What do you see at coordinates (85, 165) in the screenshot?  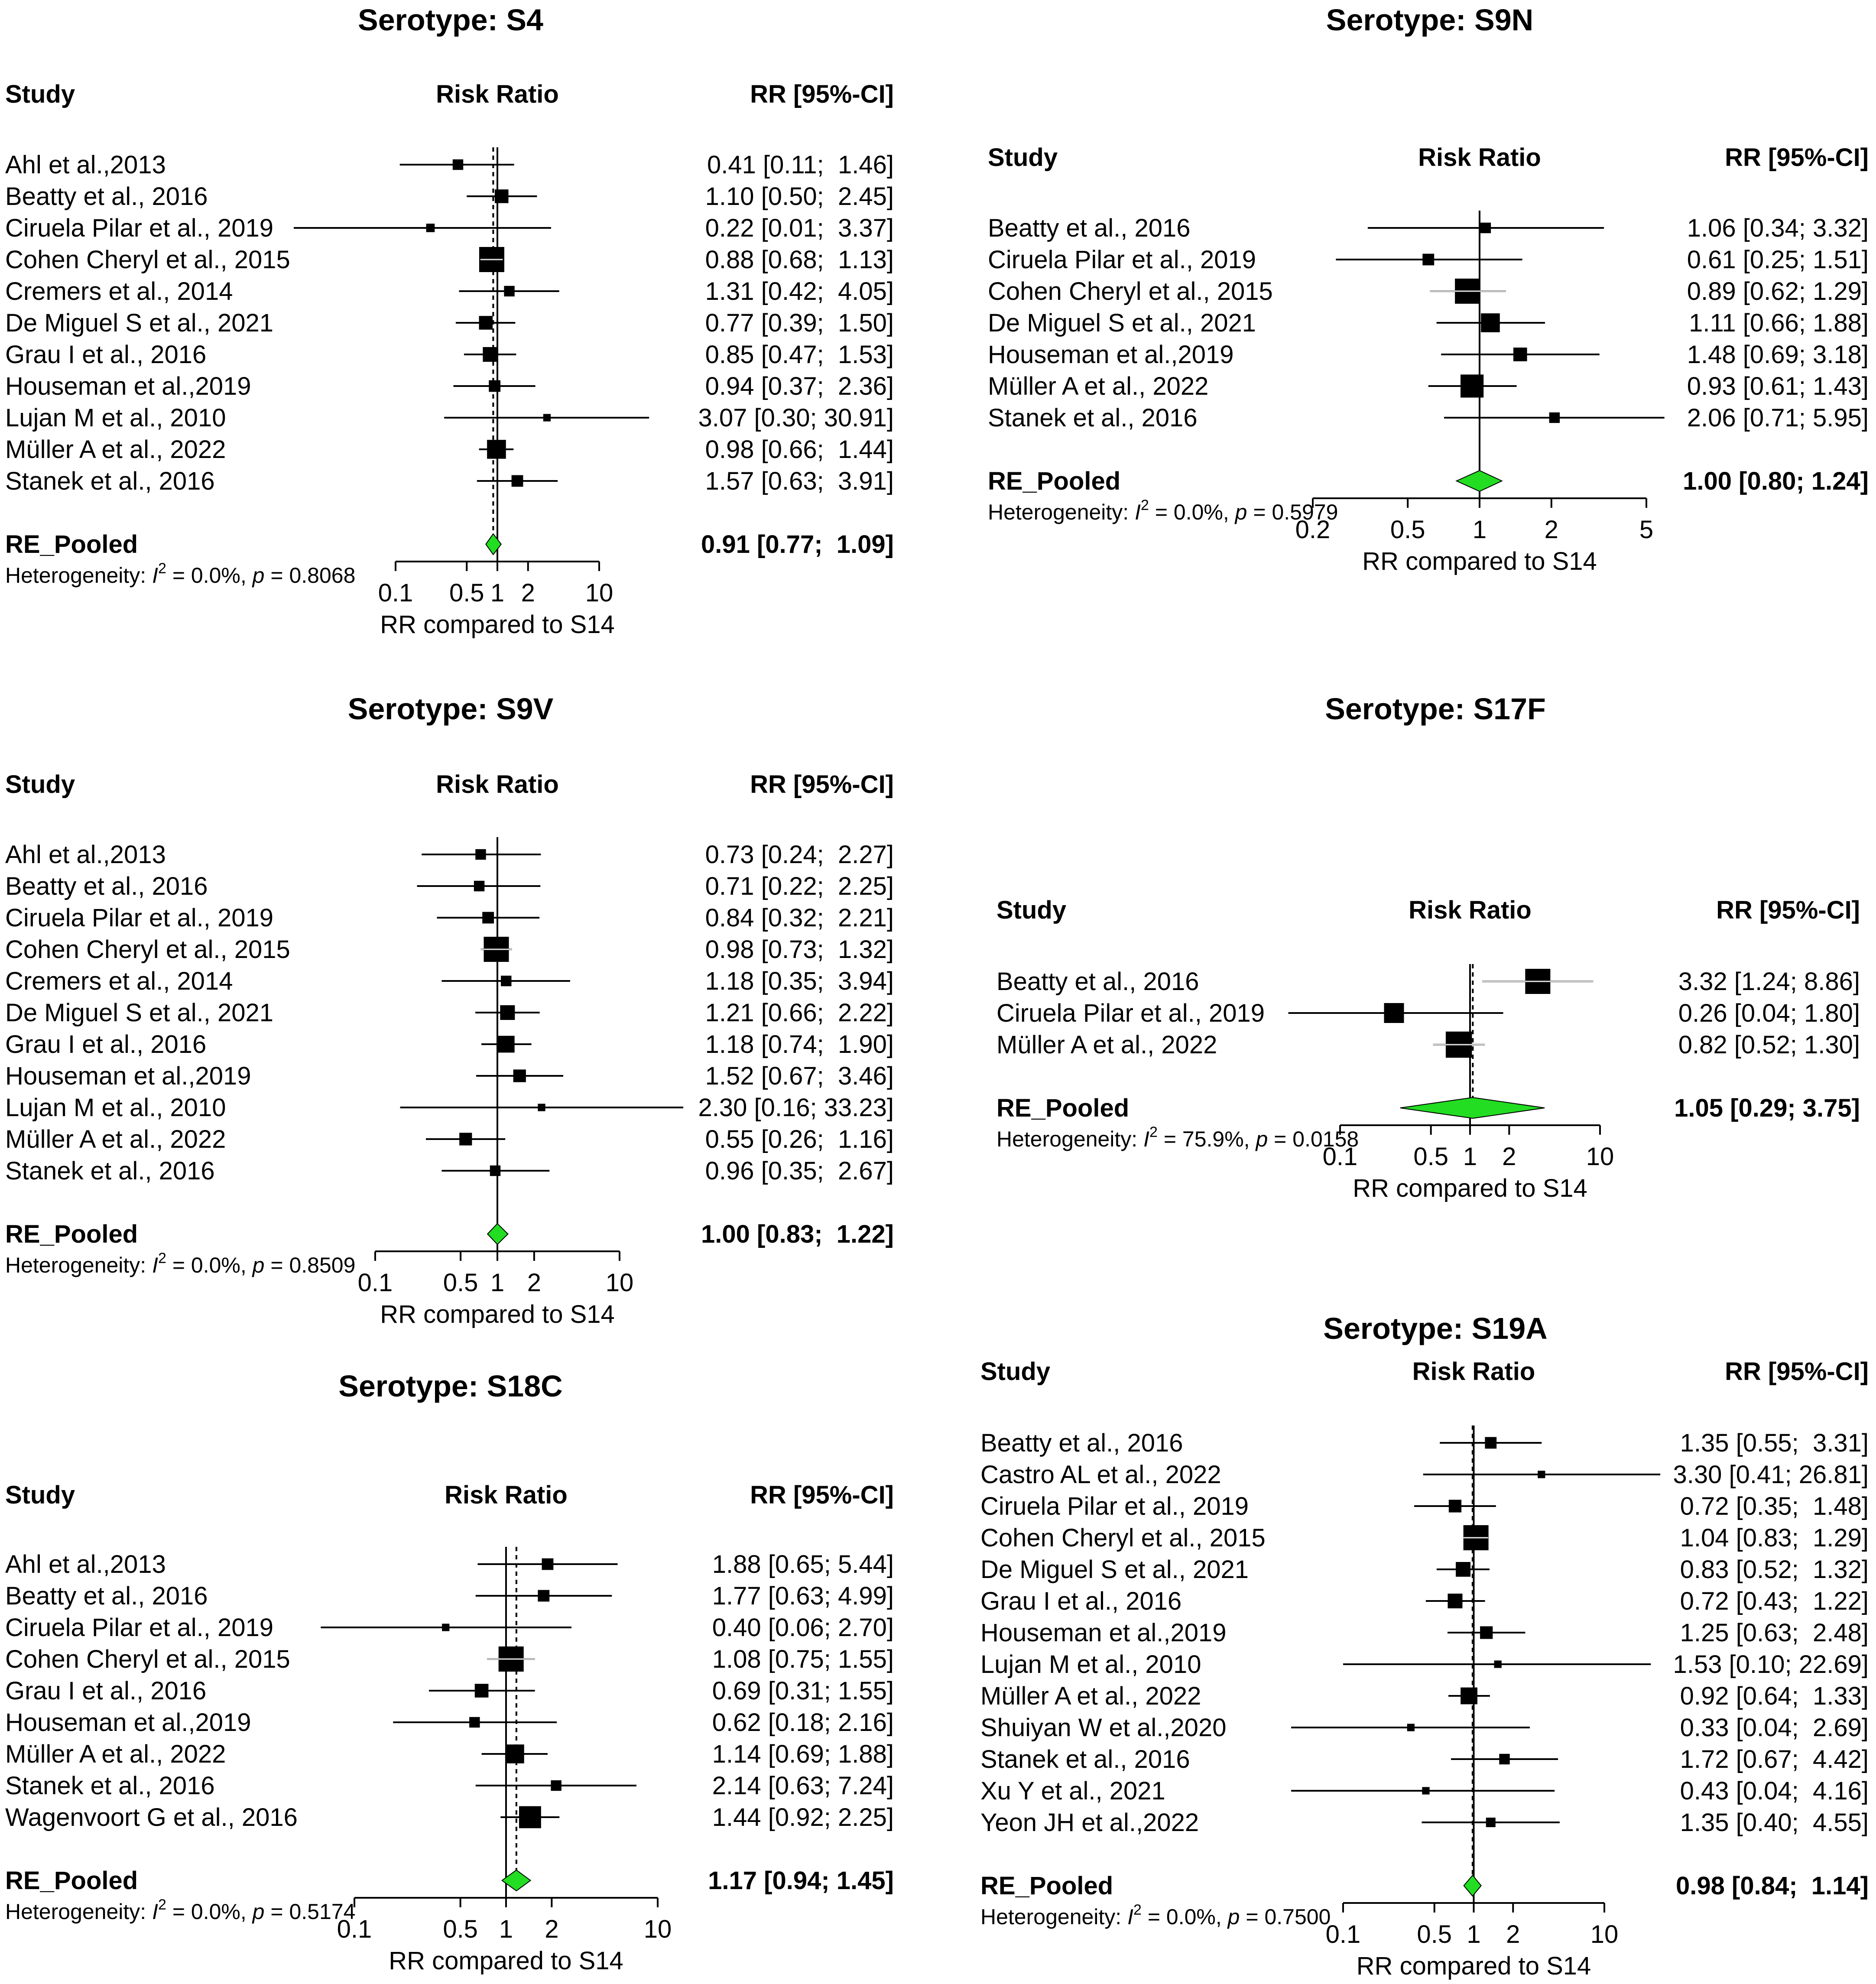 I see `study-label: Ahl et al.,2013` at bounding box center [85, 165].